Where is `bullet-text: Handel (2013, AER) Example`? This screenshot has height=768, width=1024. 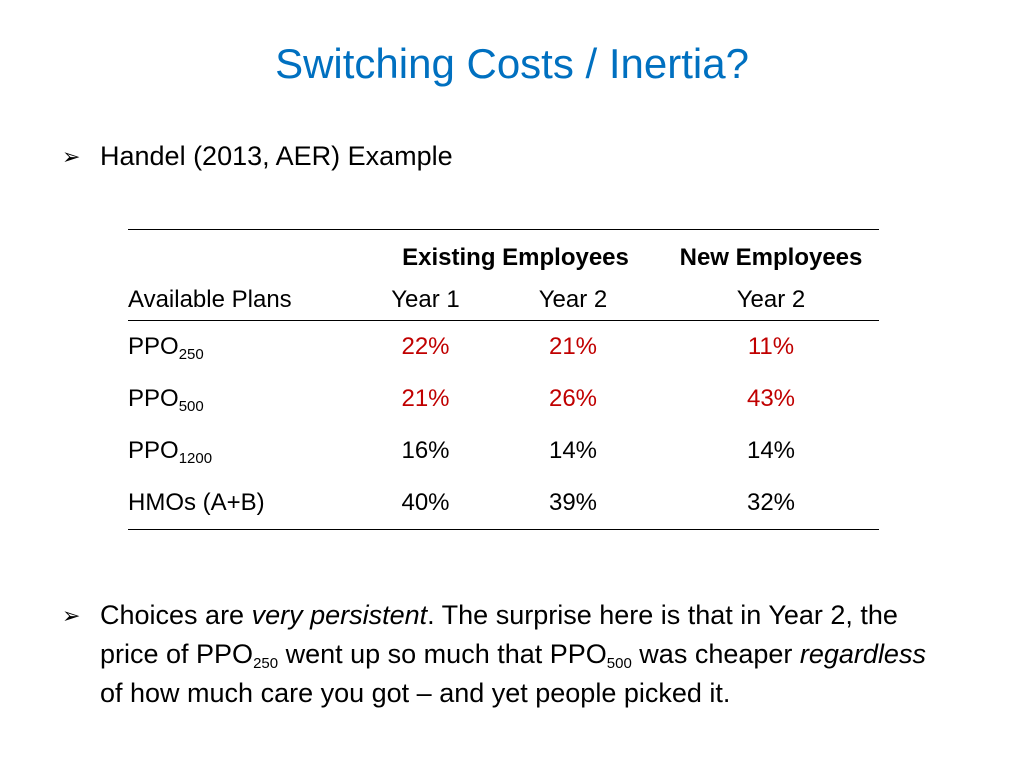 bullet-text: Handel (2013, AER) Example is located at coordinates (276, 156).